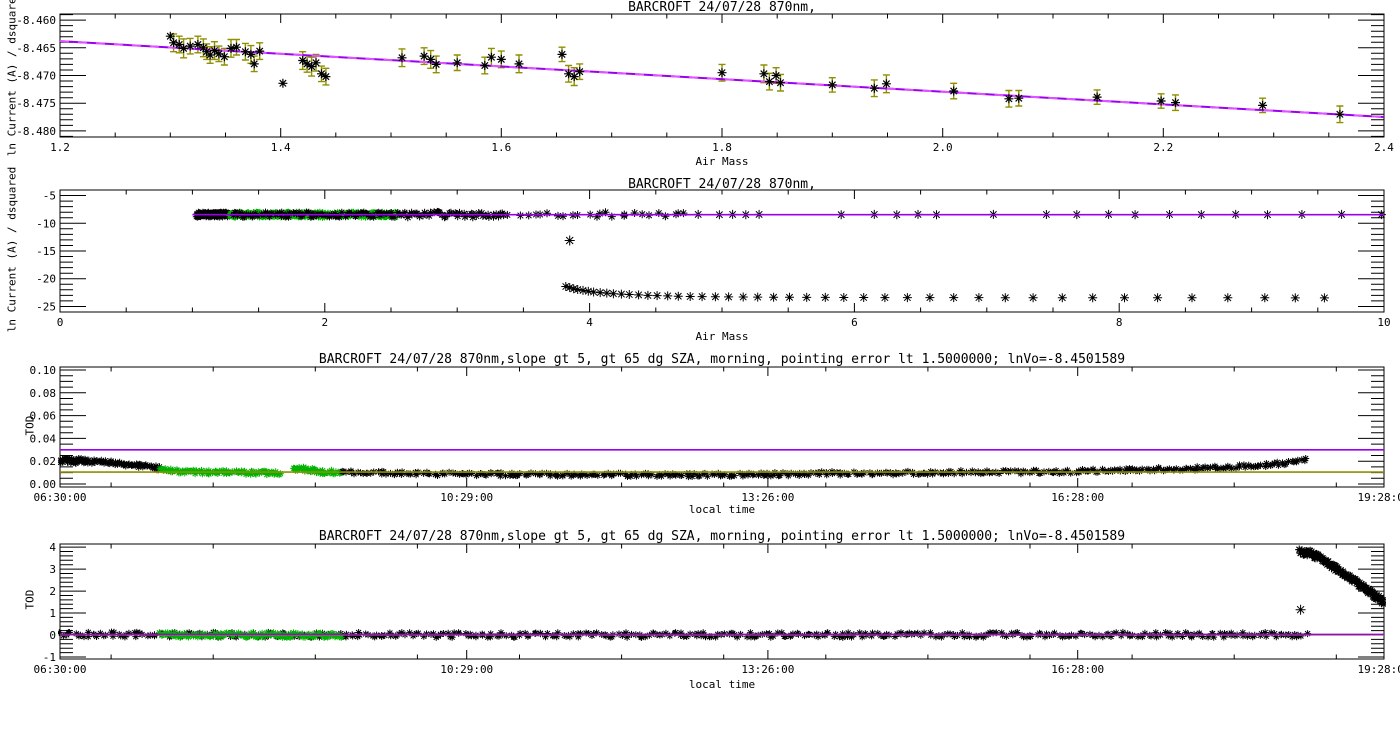 The image size is (1400, 730). I want to click on panel1-title: BARCROFT 24/07/28 870nm,, so click(722, 7).